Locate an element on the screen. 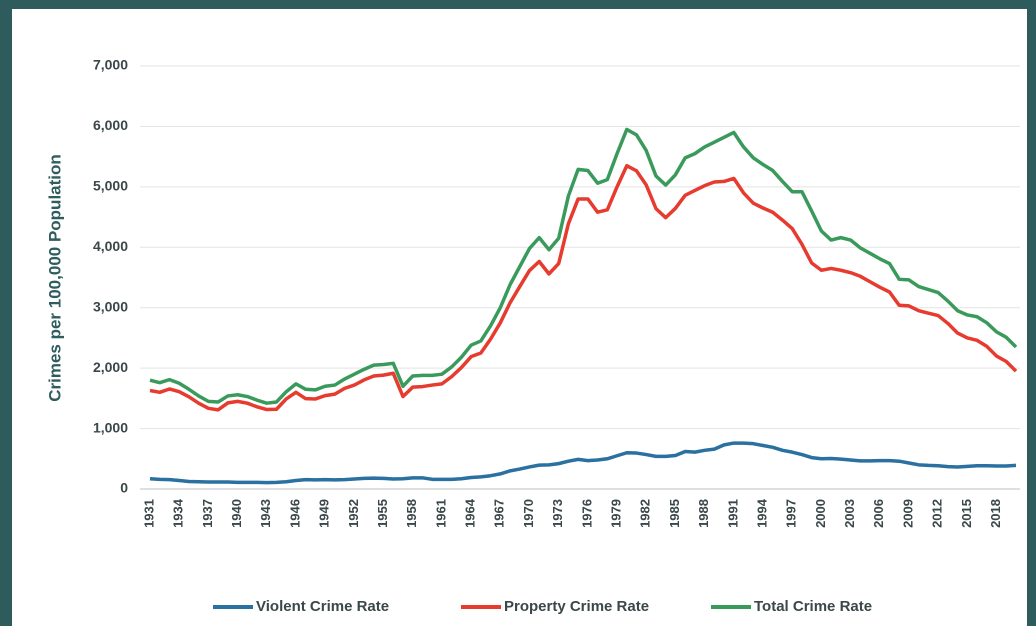  x-tick-label: 1931 is located at coordinates (148, 513).